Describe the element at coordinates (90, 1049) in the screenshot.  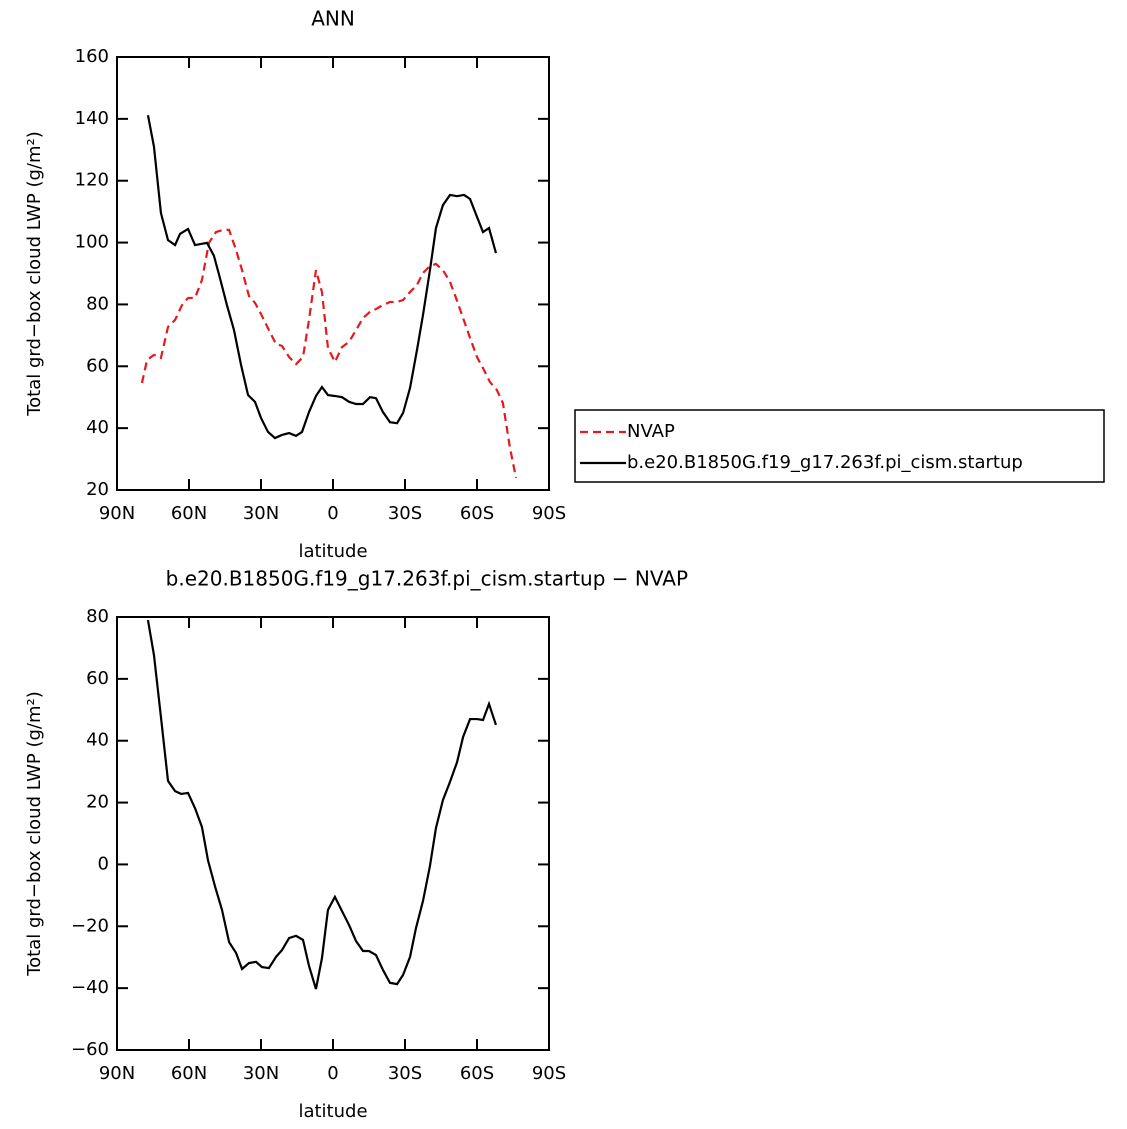
I see `y-tick-label: −60` at that location.